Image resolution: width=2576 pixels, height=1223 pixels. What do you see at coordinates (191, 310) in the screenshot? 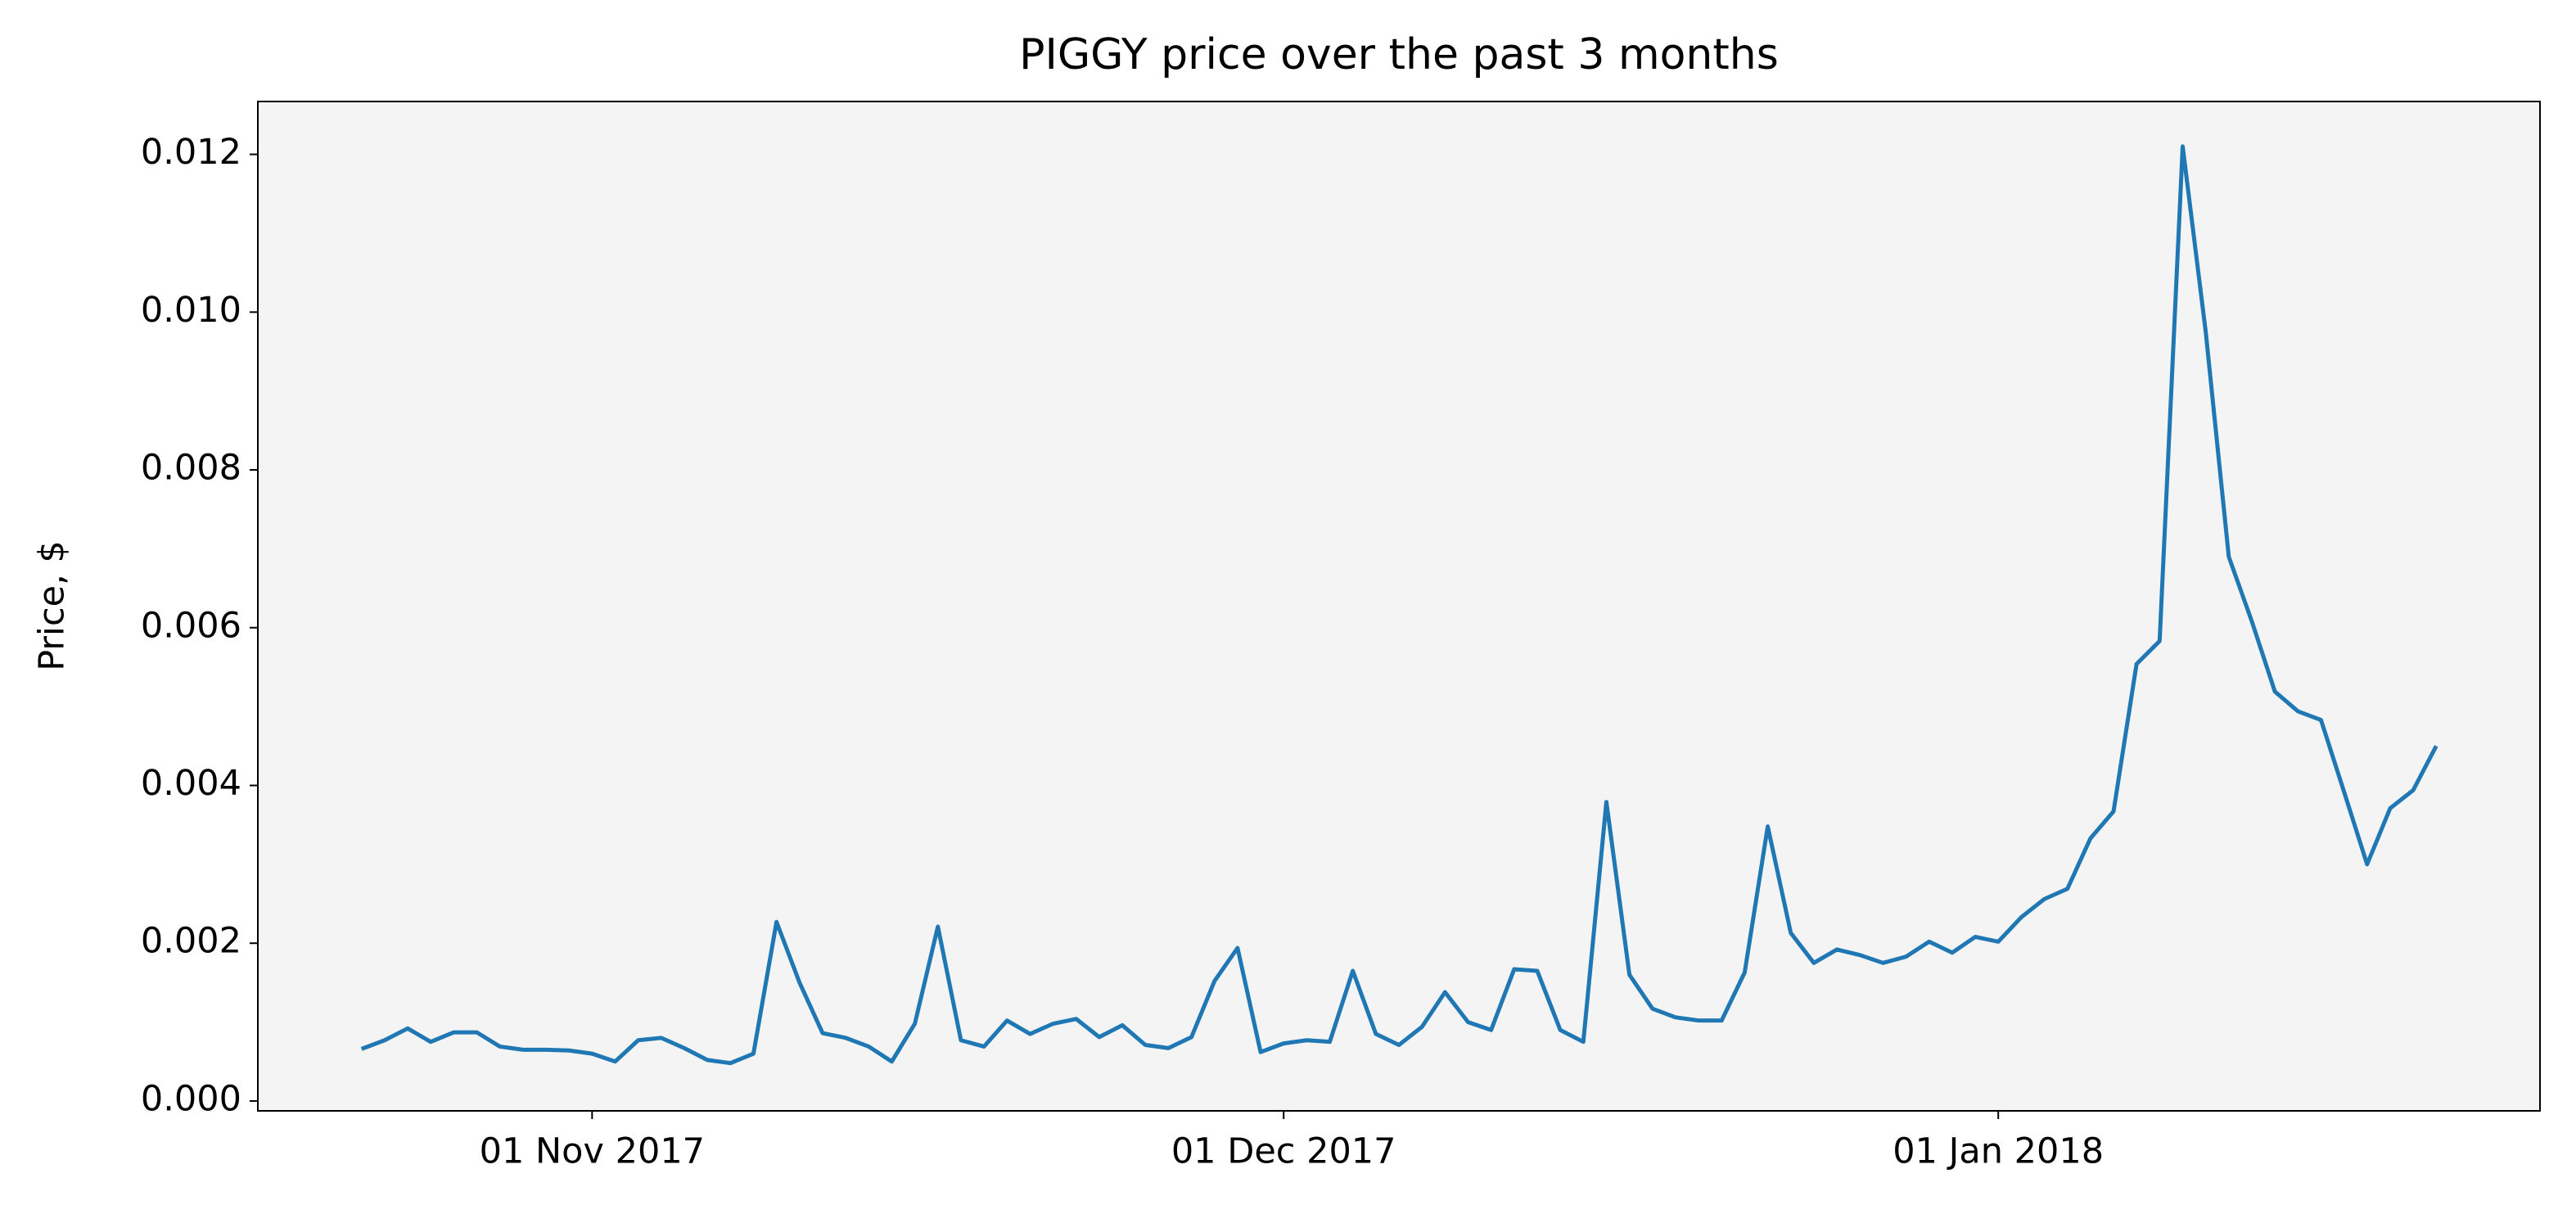
I see `y-tick-label: 0.010` at bounding box center [191, 310].